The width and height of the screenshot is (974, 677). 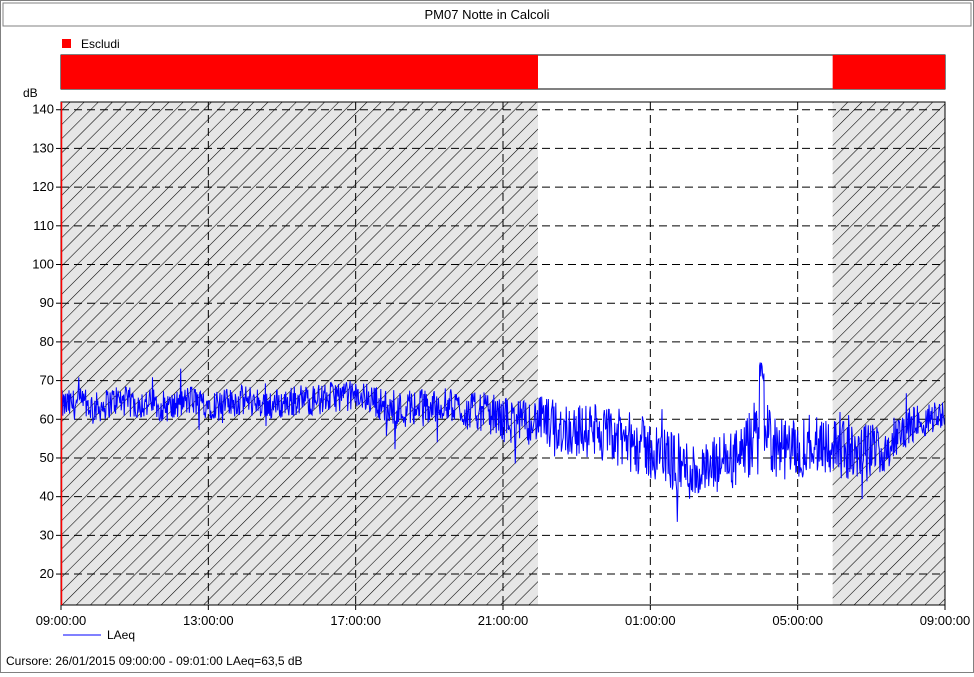 I want to click on title-box, so click(x=487, y=14).